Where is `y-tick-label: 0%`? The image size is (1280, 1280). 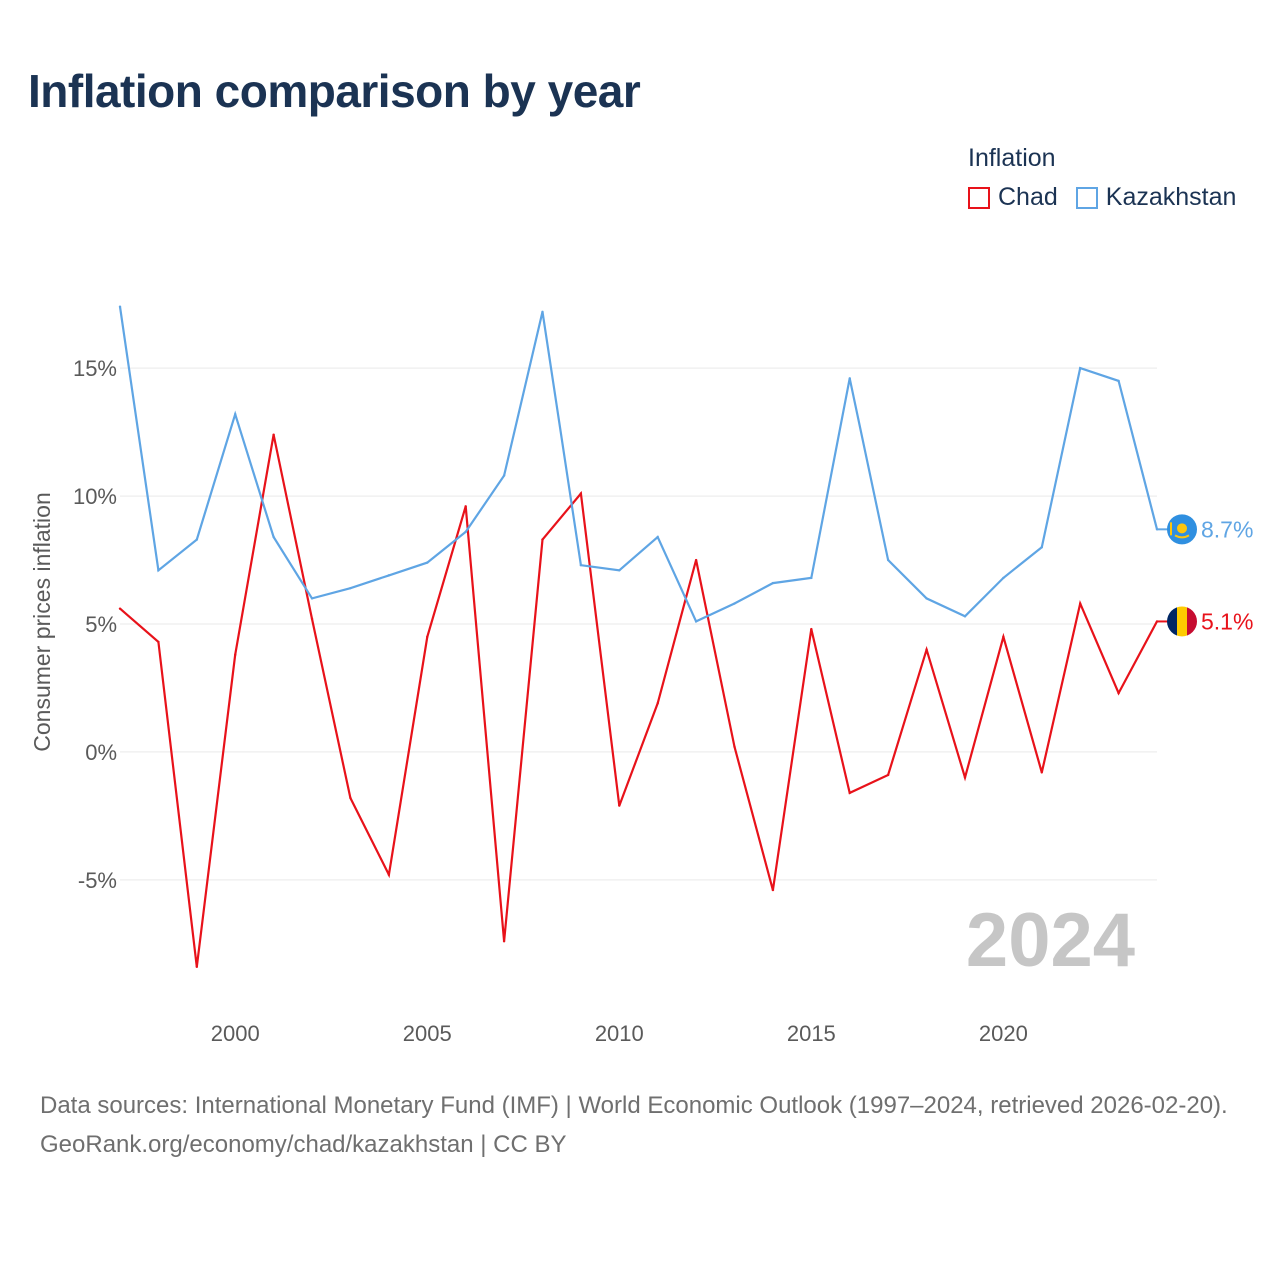
y-tick-label: 0% is located at coordinates (101, 752).